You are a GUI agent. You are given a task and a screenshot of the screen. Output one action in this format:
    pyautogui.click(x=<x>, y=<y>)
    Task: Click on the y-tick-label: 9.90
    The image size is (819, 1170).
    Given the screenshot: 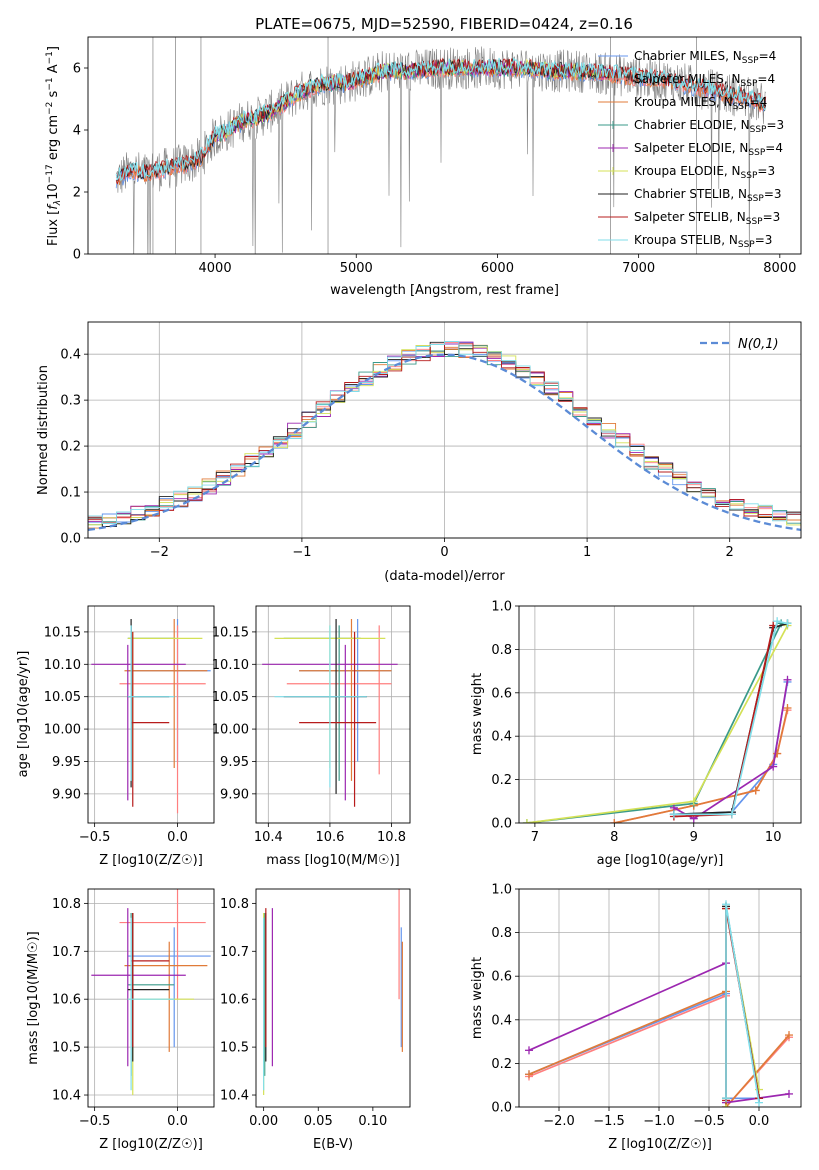 What is the action you would take?
    pyautogui.click(x=234, y=794)
    